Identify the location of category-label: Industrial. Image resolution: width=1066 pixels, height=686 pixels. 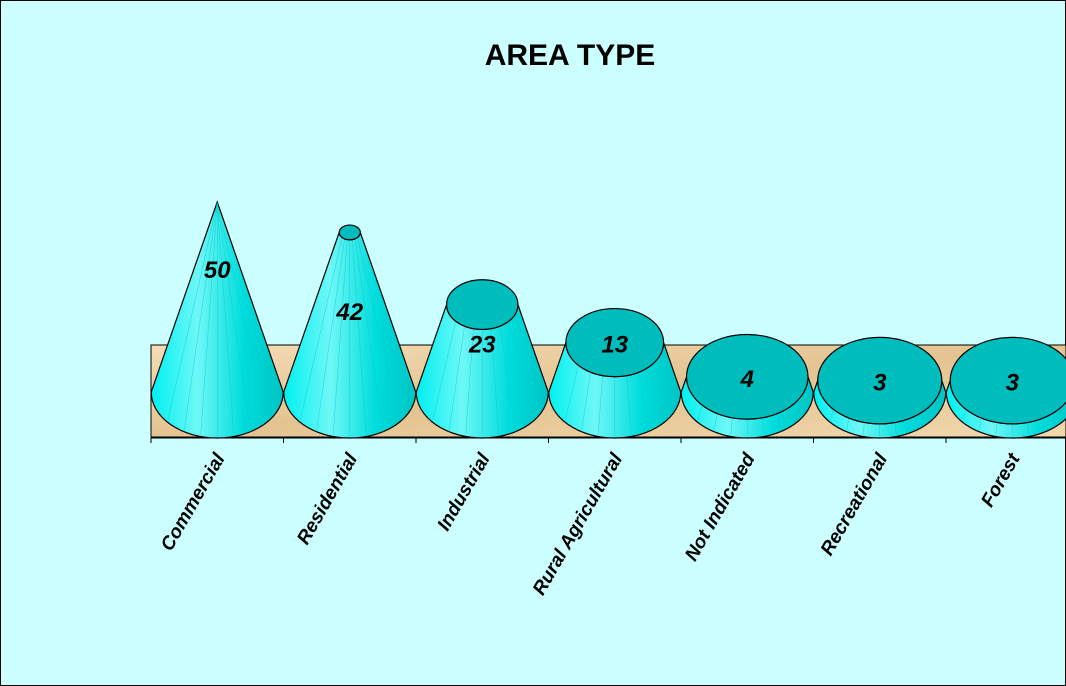
(464, 491).